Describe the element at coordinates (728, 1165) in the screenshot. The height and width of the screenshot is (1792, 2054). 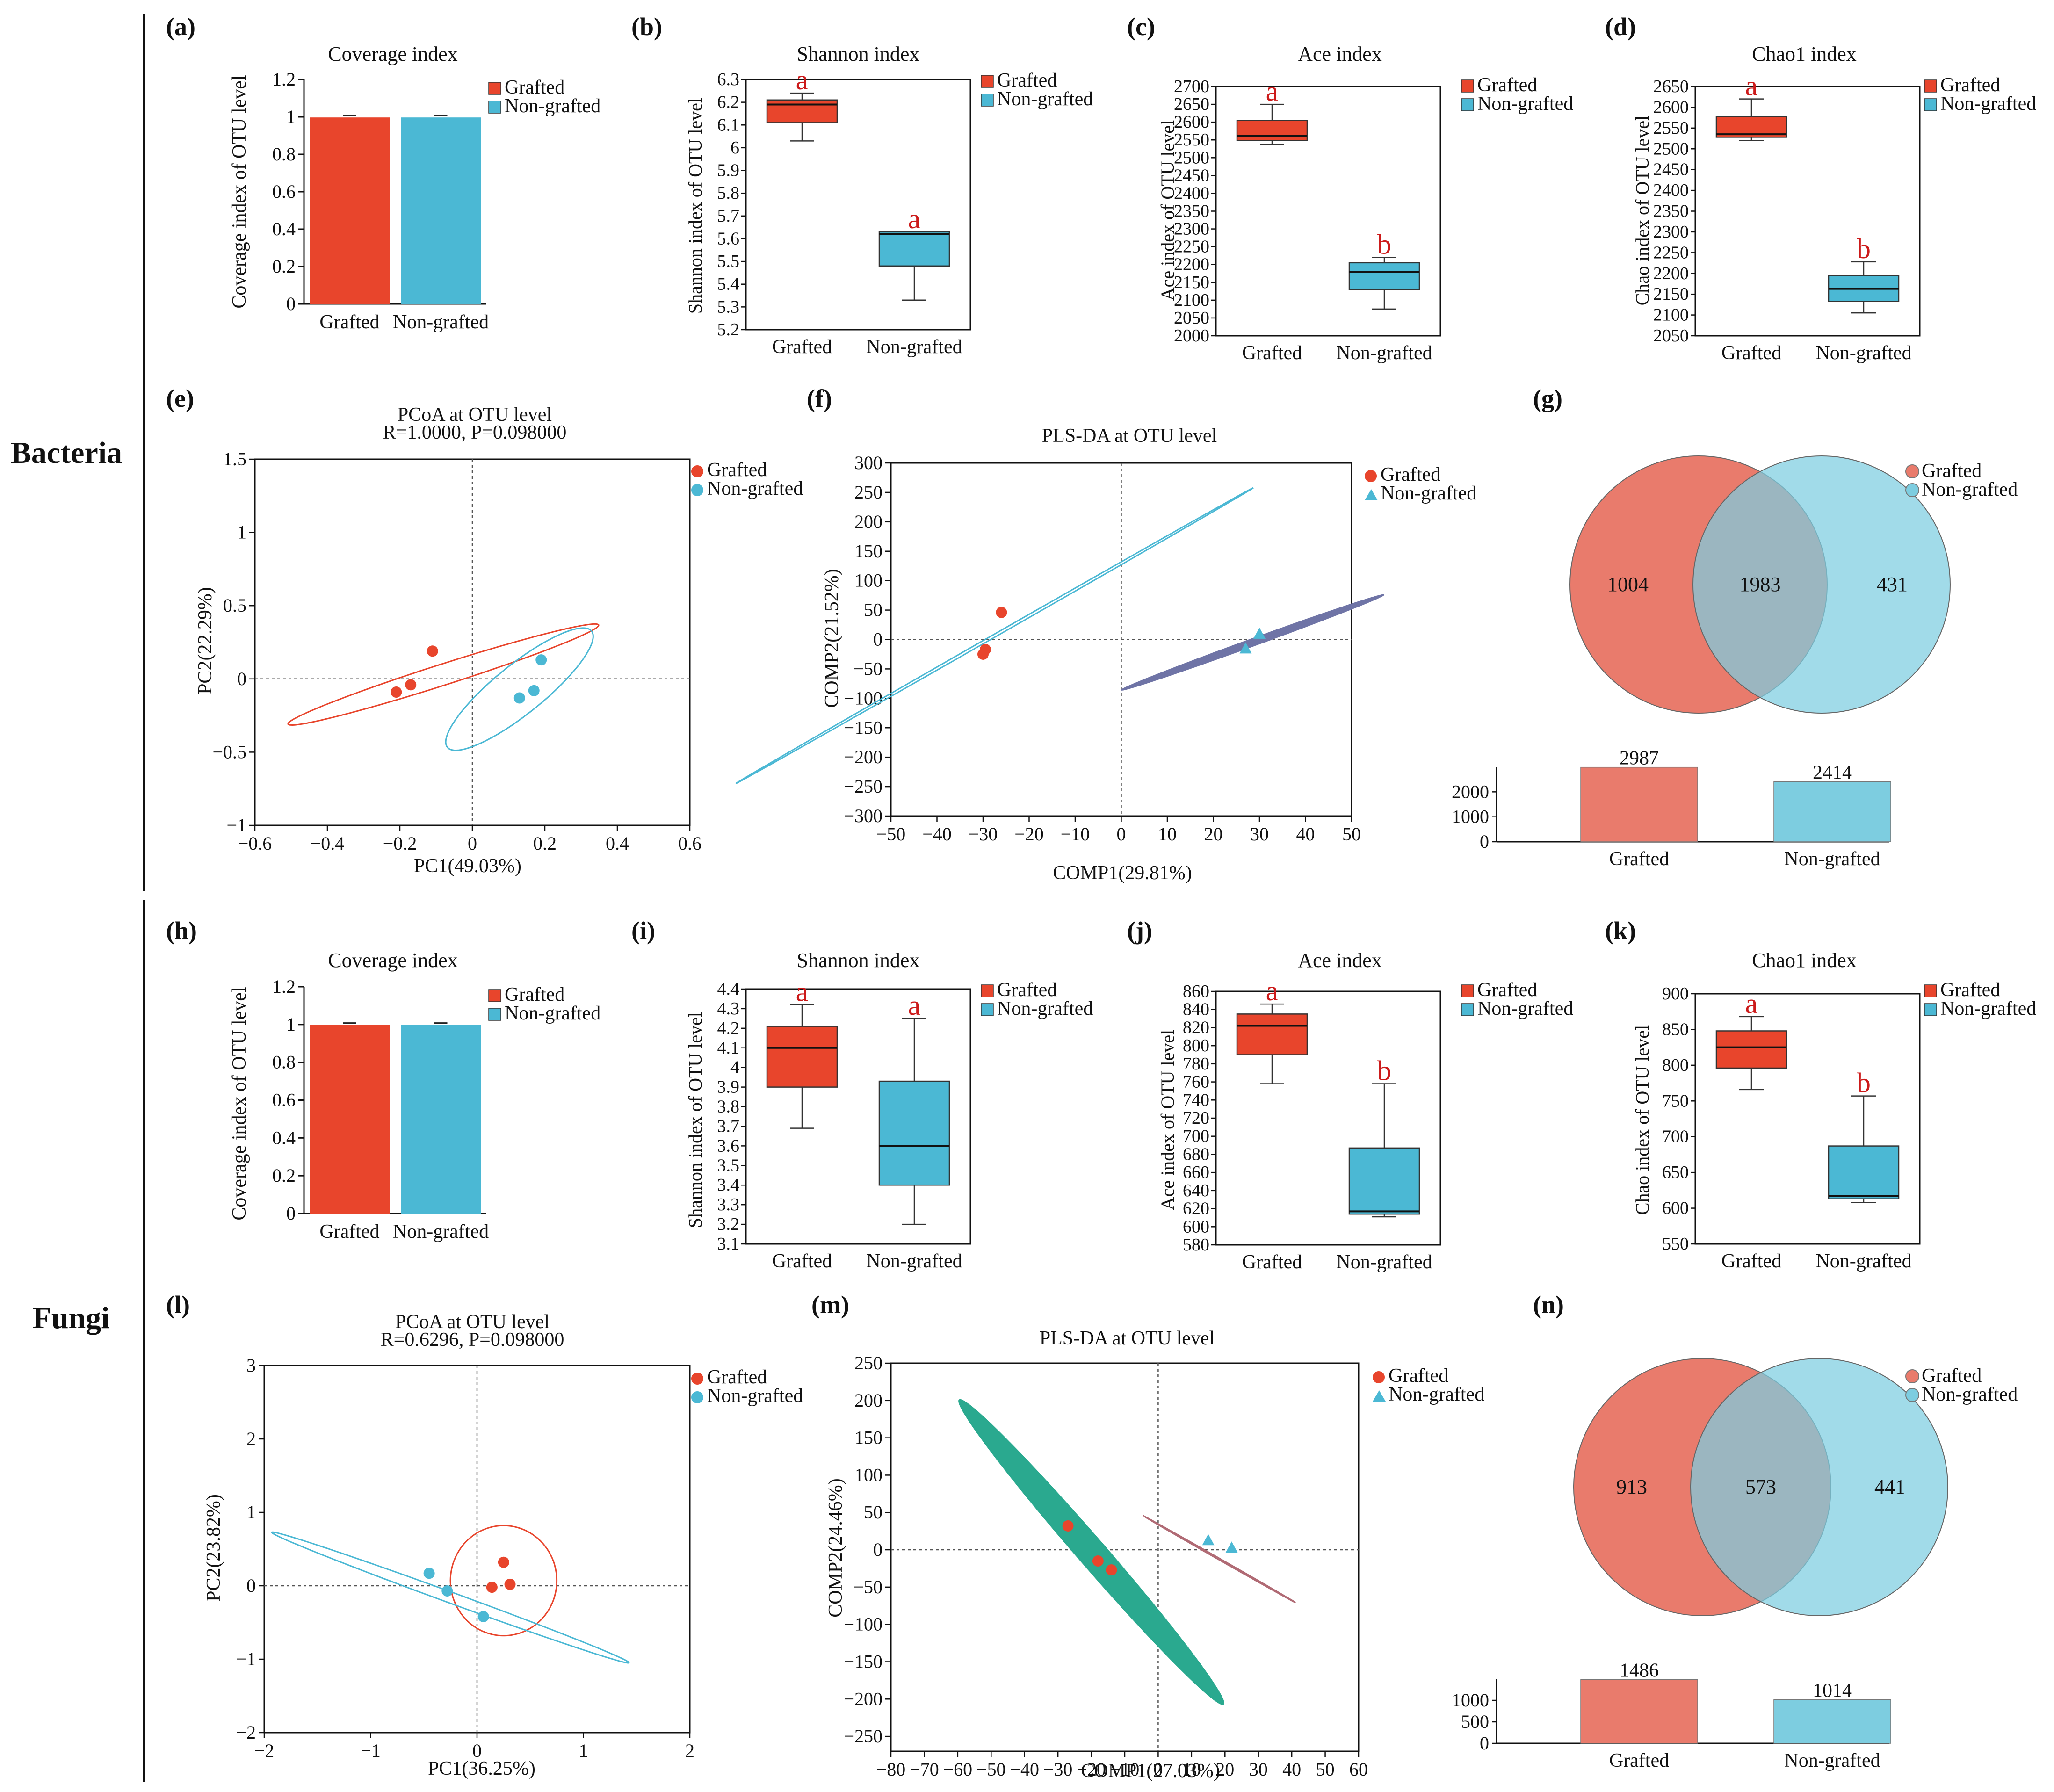
I see `y-tick-label: 3.5` at that location.